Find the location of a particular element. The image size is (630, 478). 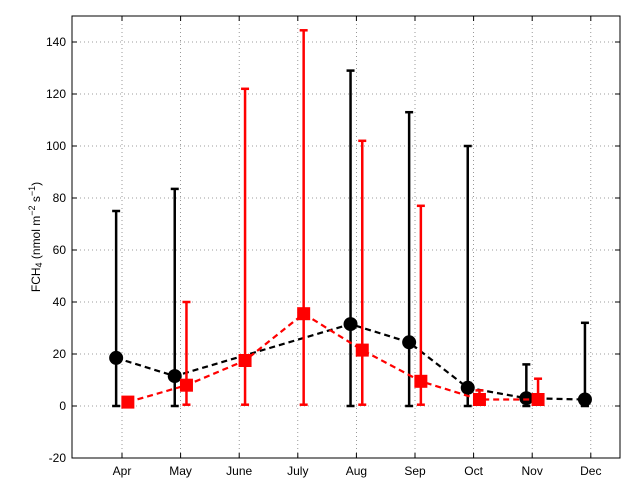

ylabel-units-exp1: −2 is located at coordinates (32, 210).